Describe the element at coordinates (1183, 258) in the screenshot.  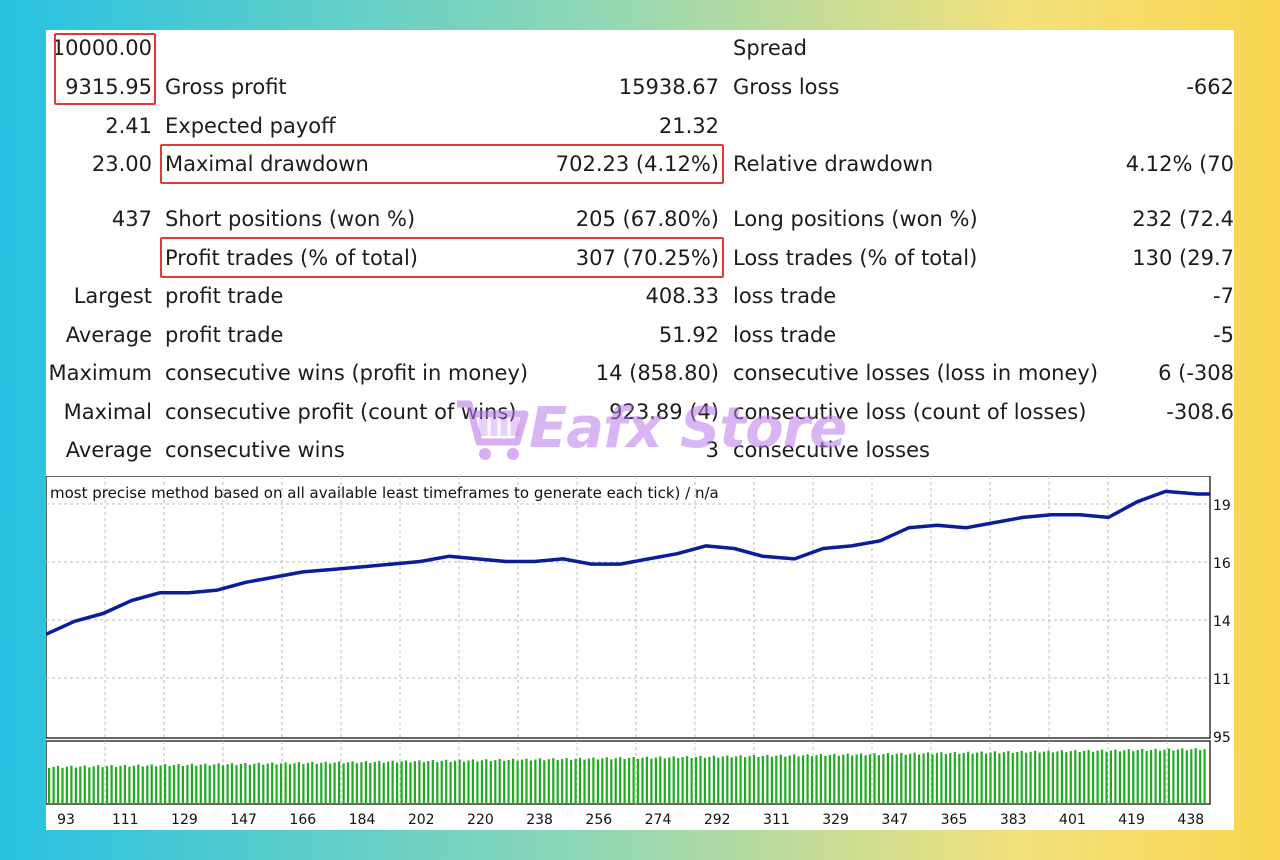
I see `row-value-2: 130 (29.7` at that location.